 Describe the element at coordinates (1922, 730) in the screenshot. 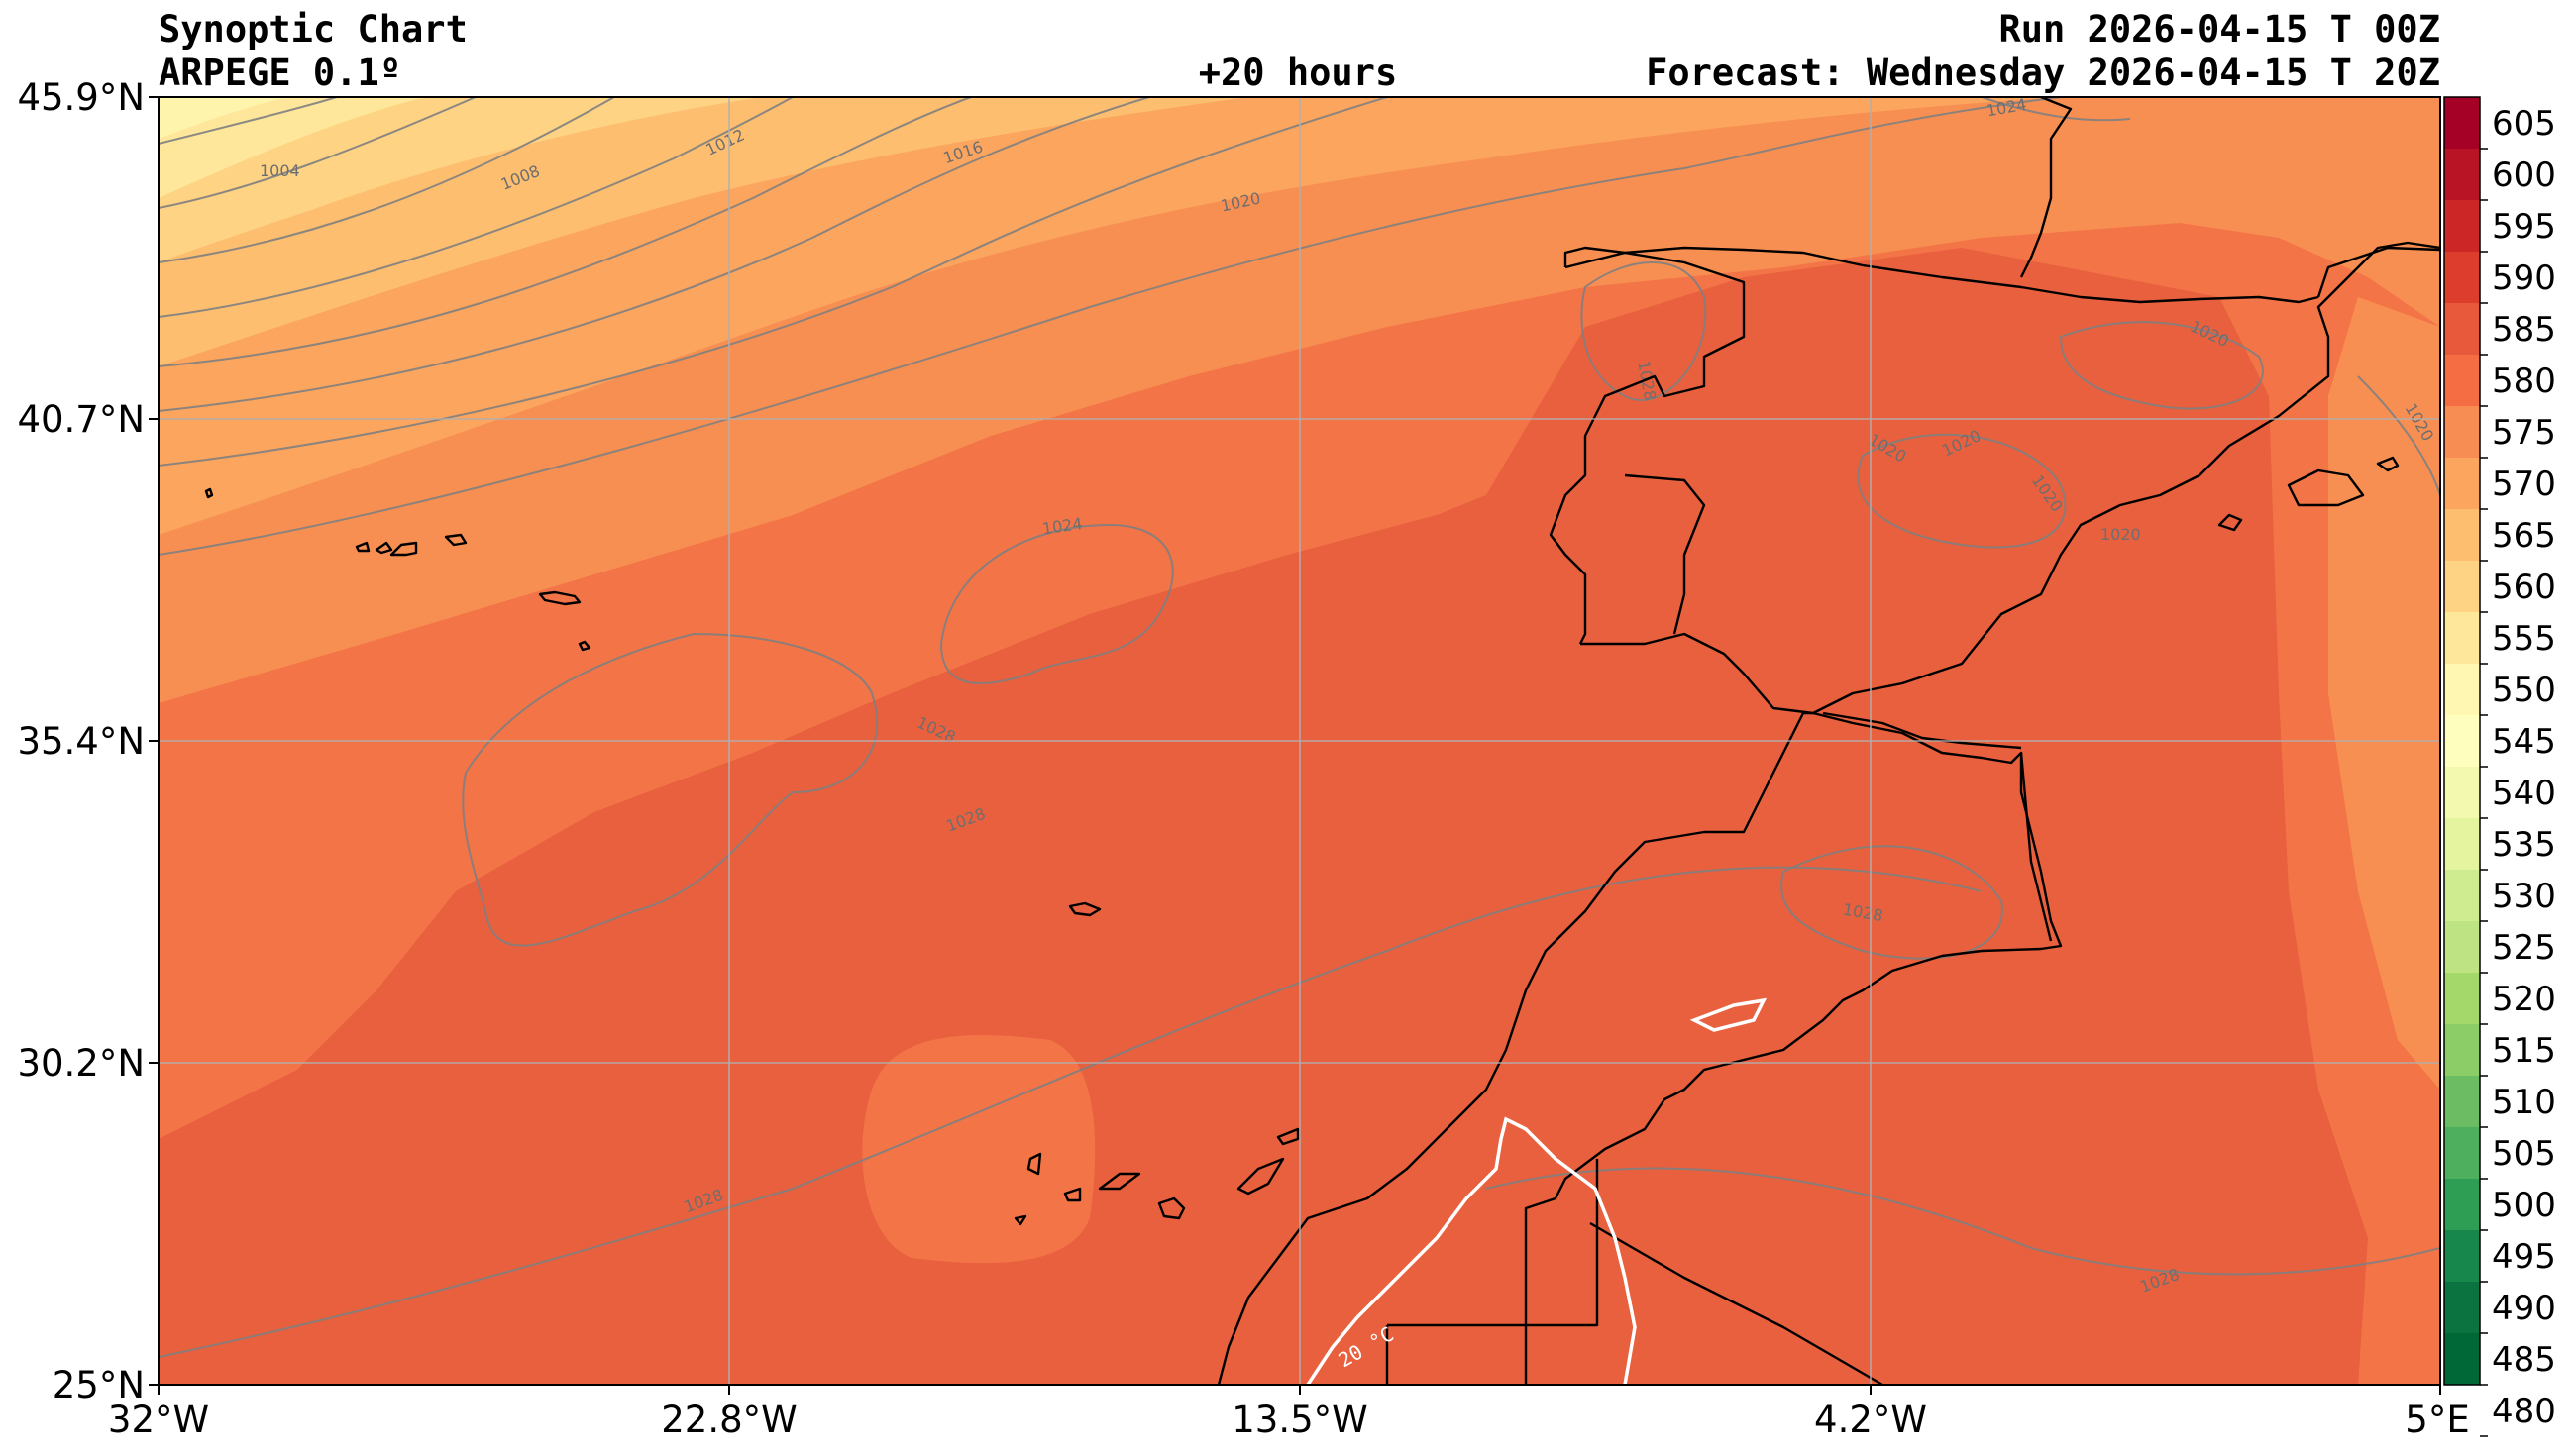

I see `border-morocco-algeria-north` at that location.